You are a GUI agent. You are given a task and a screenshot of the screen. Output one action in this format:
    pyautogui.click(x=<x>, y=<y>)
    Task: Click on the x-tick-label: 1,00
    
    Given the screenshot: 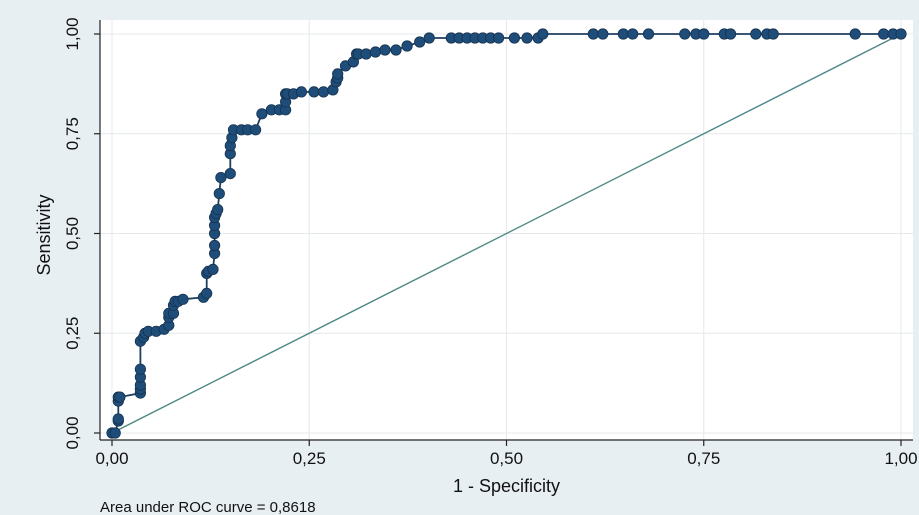 What is the action you would take?
    pyautogui.click(x=900, y=458)
    